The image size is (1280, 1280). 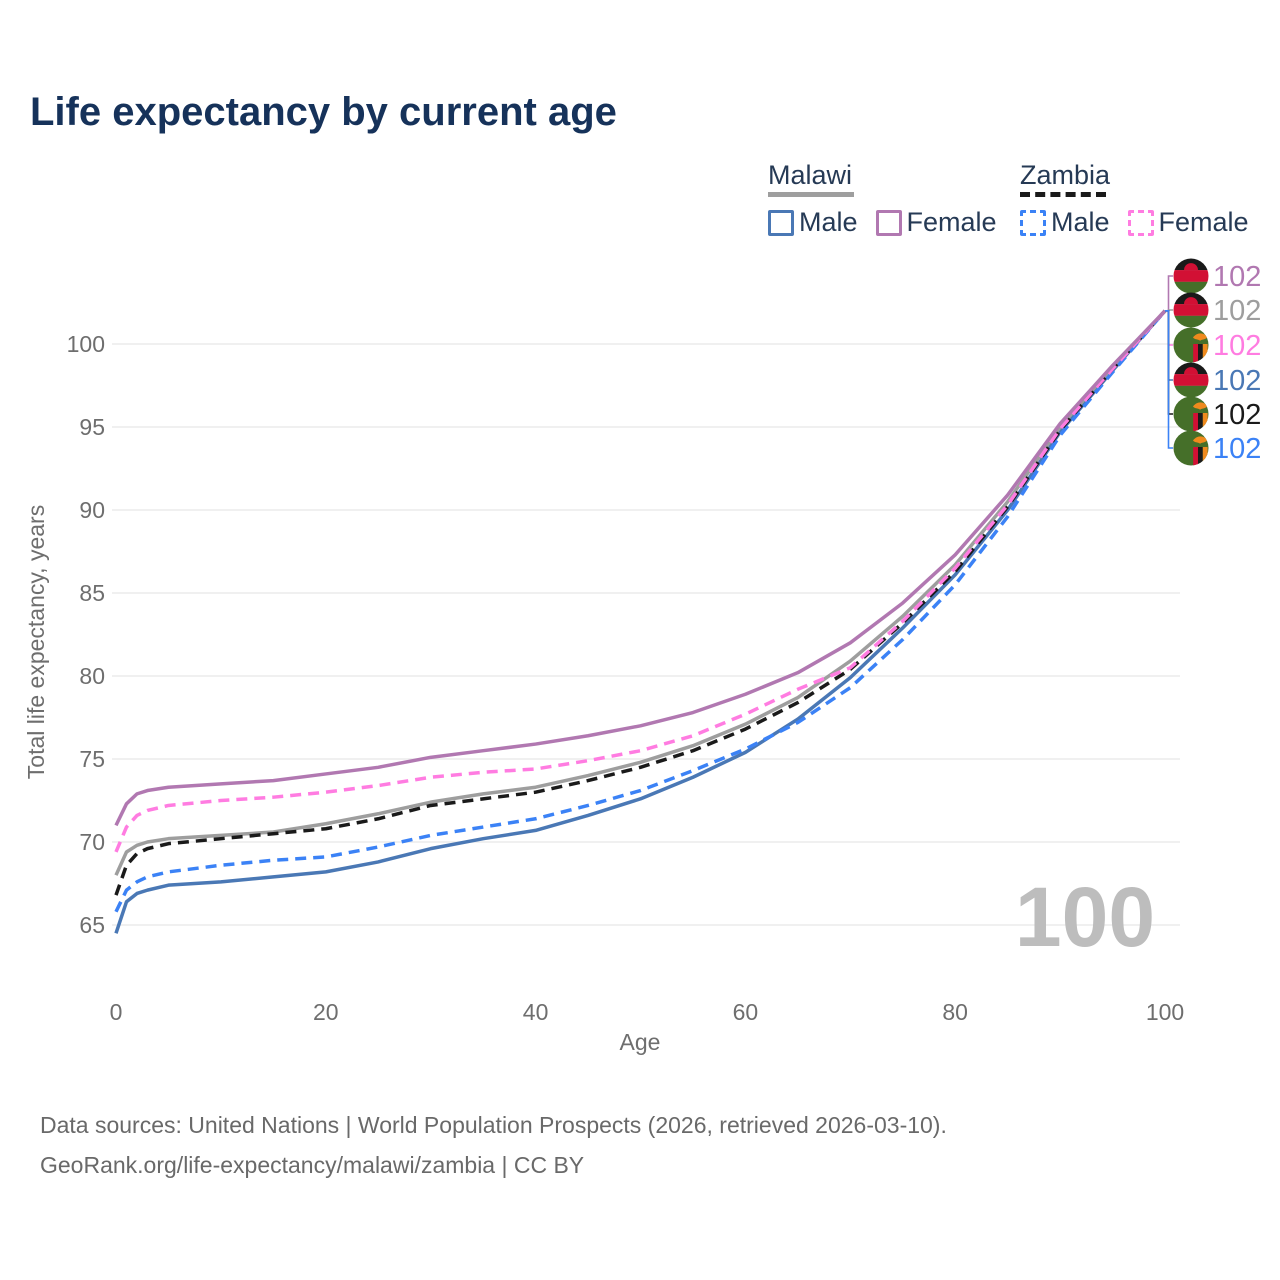 What do you see at coordinates (811, 194) in the screenshot?
I see `legend-malawi-line-sample` at bounding box center [811, 194].